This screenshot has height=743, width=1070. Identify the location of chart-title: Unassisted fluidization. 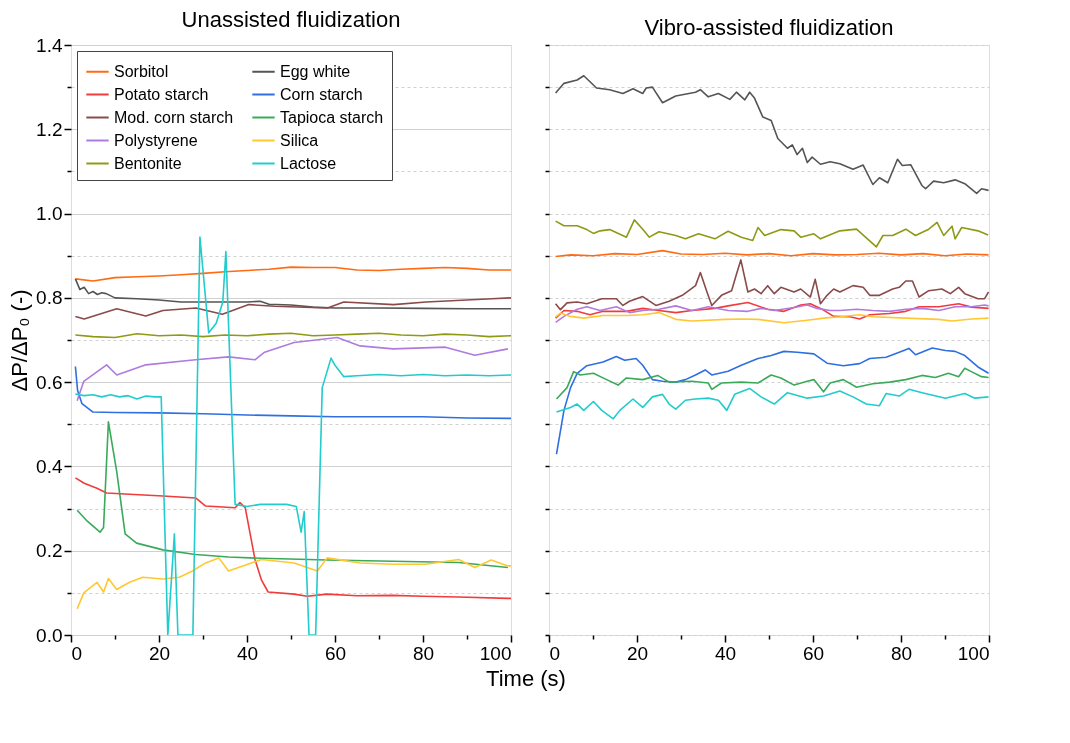
(291, 19).